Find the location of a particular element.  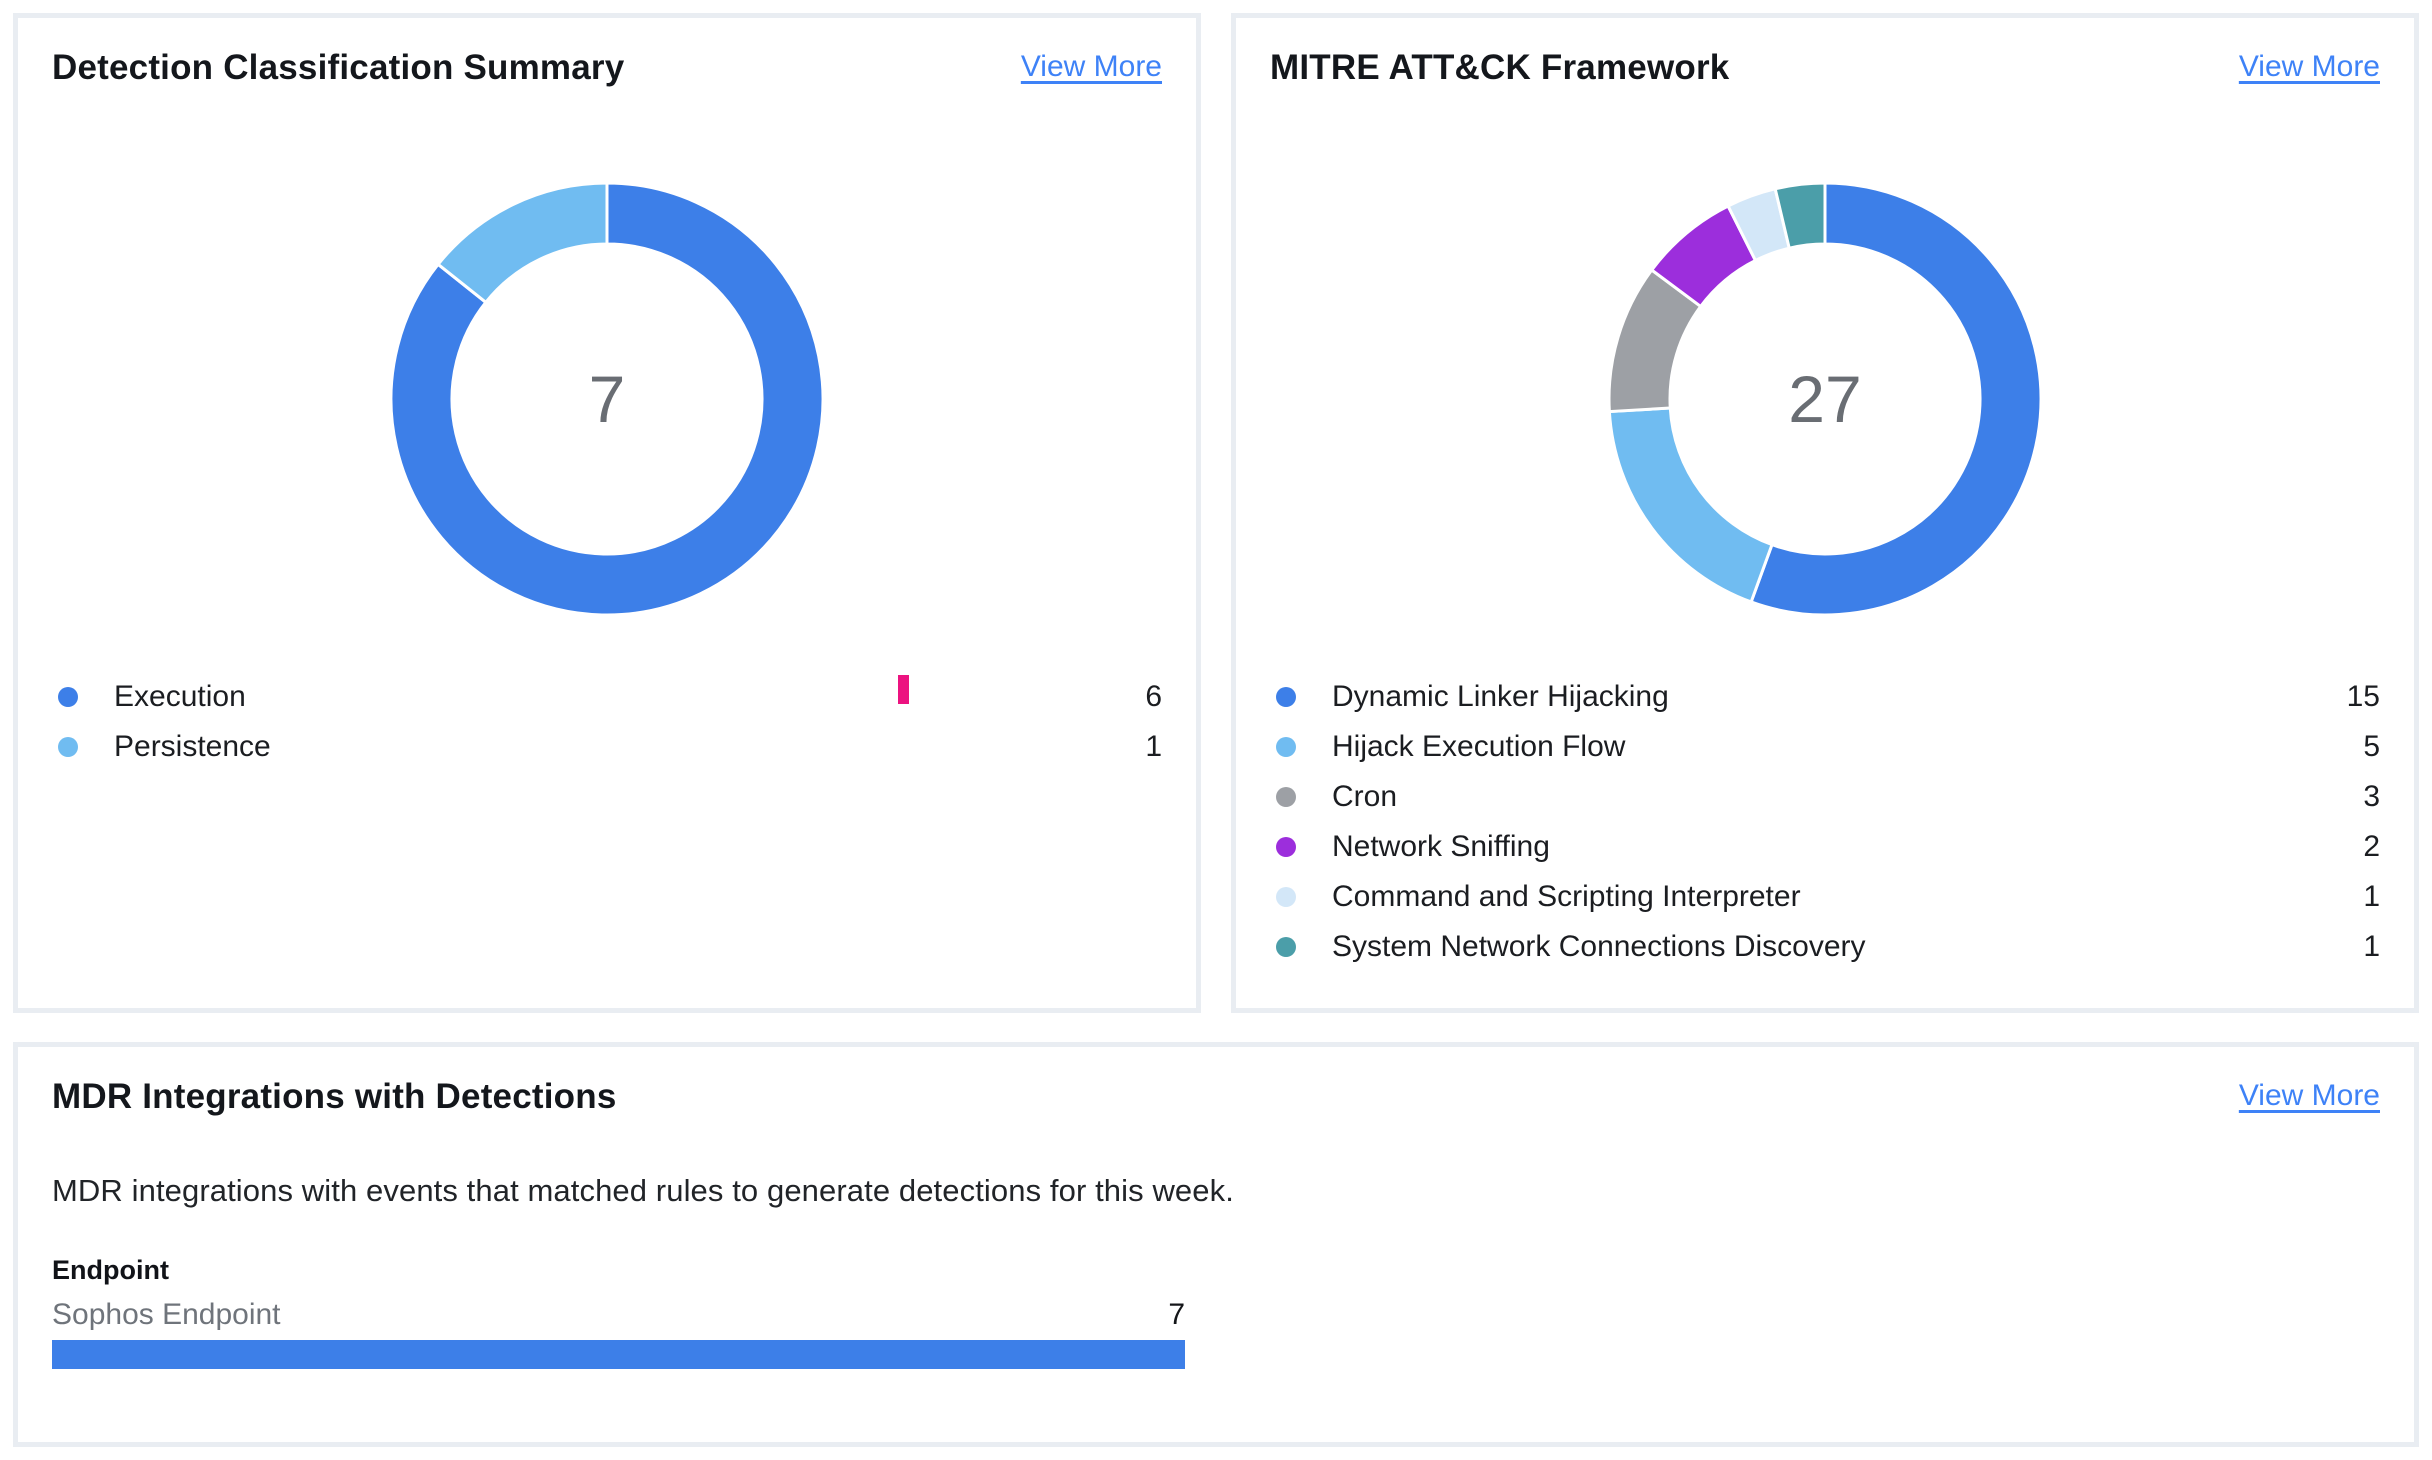

legend-label: System Network Connections Discovery is located at coordinates (1599, 946).